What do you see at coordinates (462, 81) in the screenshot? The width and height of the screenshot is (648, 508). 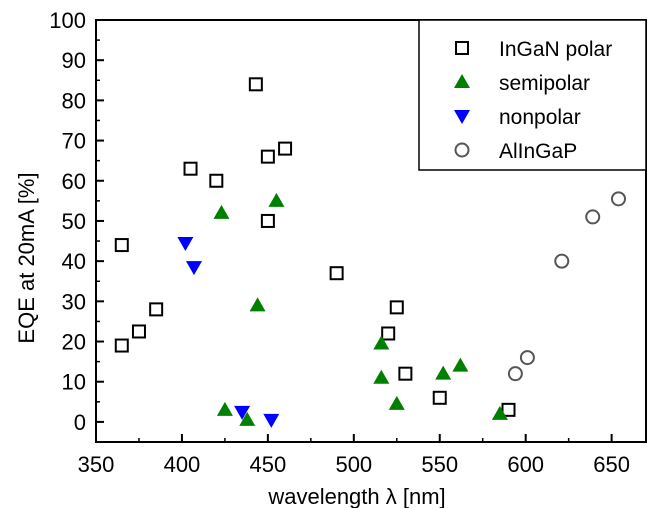 I see `legend-marker-semipolar` at bounding box center [462, 81].